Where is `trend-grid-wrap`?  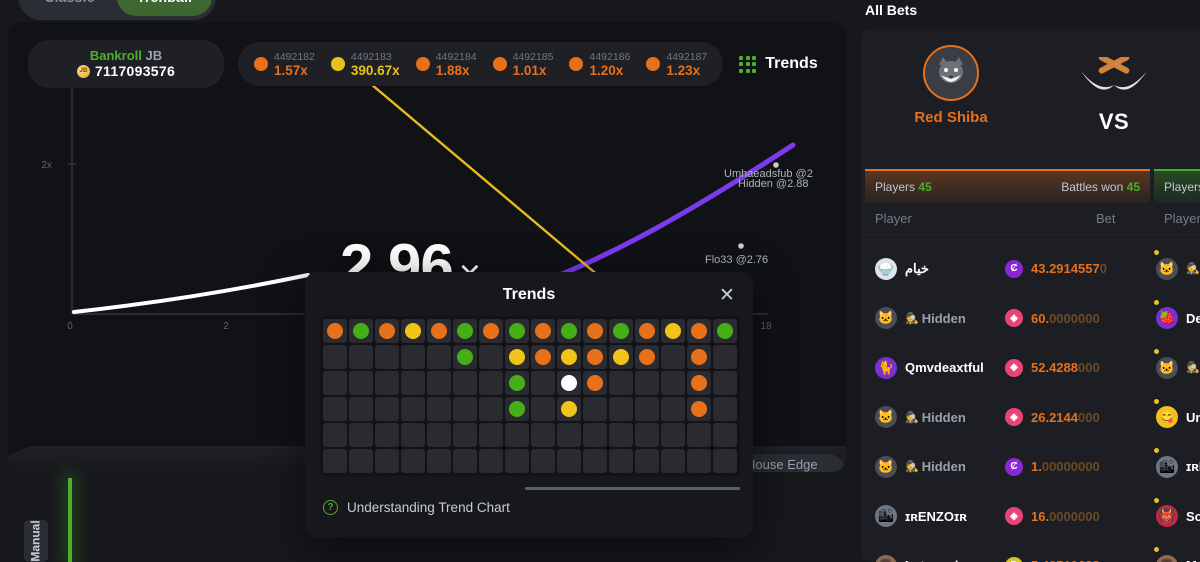
trend-grid-wrap is located at coordinates (530, 396).